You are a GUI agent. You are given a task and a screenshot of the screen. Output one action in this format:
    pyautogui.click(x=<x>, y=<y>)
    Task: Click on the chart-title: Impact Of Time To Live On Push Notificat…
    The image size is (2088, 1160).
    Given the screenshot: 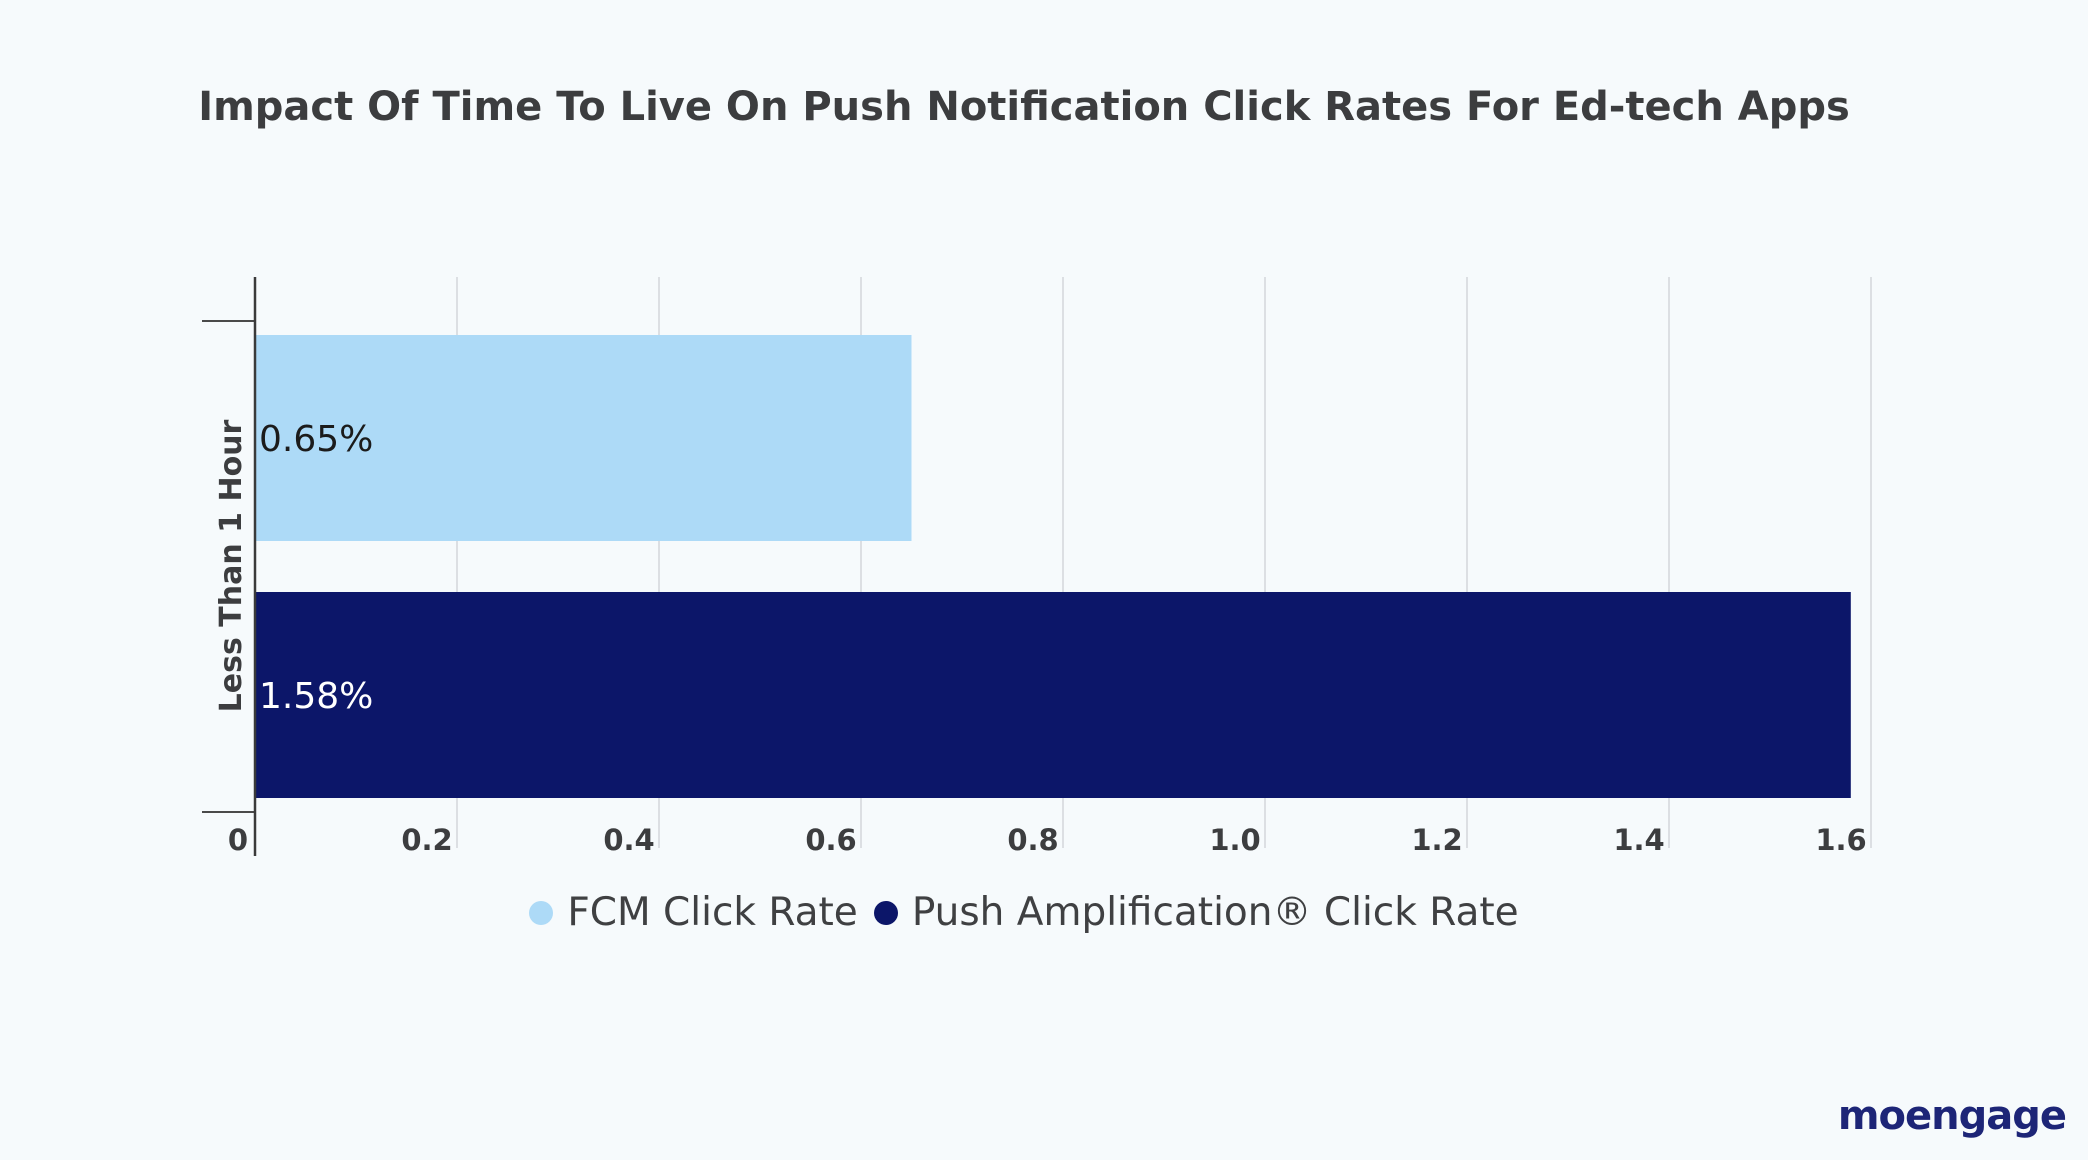 What is the action you would take?
    pyautogui.click(x=1024, y=107)
    